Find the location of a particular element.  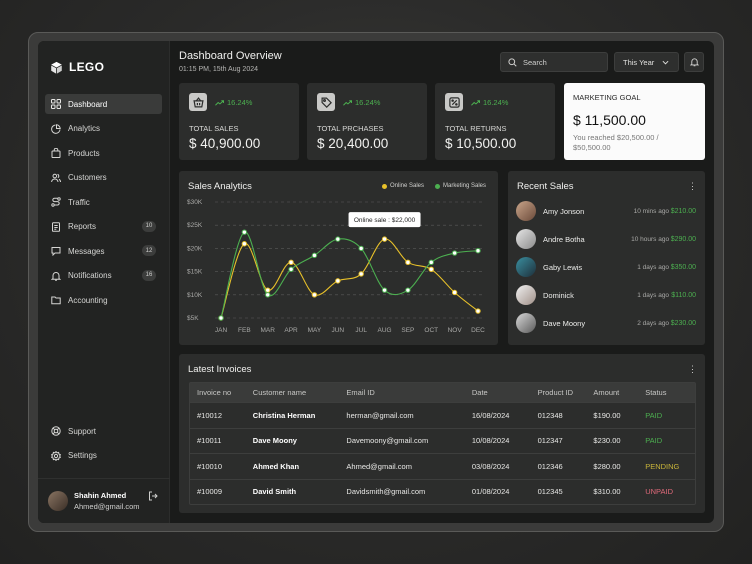

sidebar-item-settings: Settings is located at coordinates (103, 456).